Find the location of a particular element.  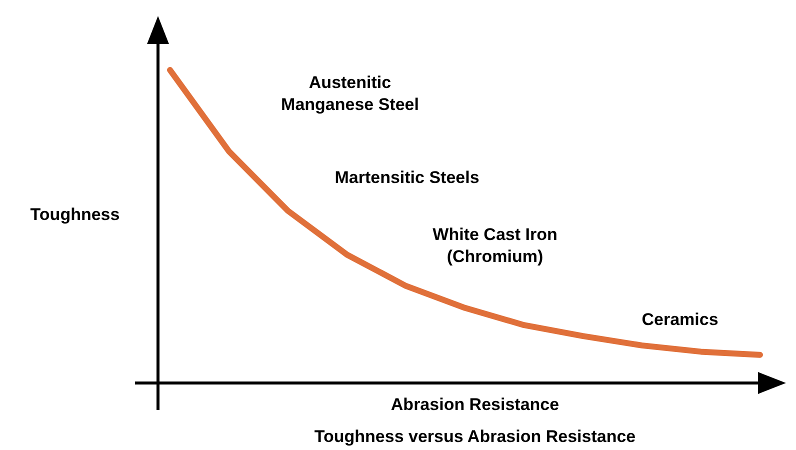

x-axis-title: Abrasion Resistance is located at coordinates (475, 404).